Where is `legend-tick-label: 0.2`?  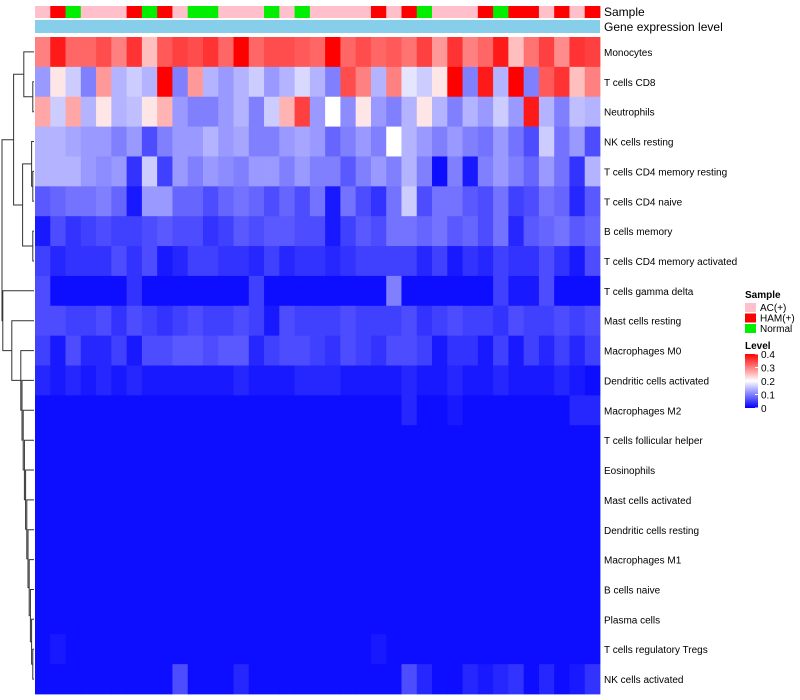 legend-tick-label: 0.2 is located at coordinates (768, 382).